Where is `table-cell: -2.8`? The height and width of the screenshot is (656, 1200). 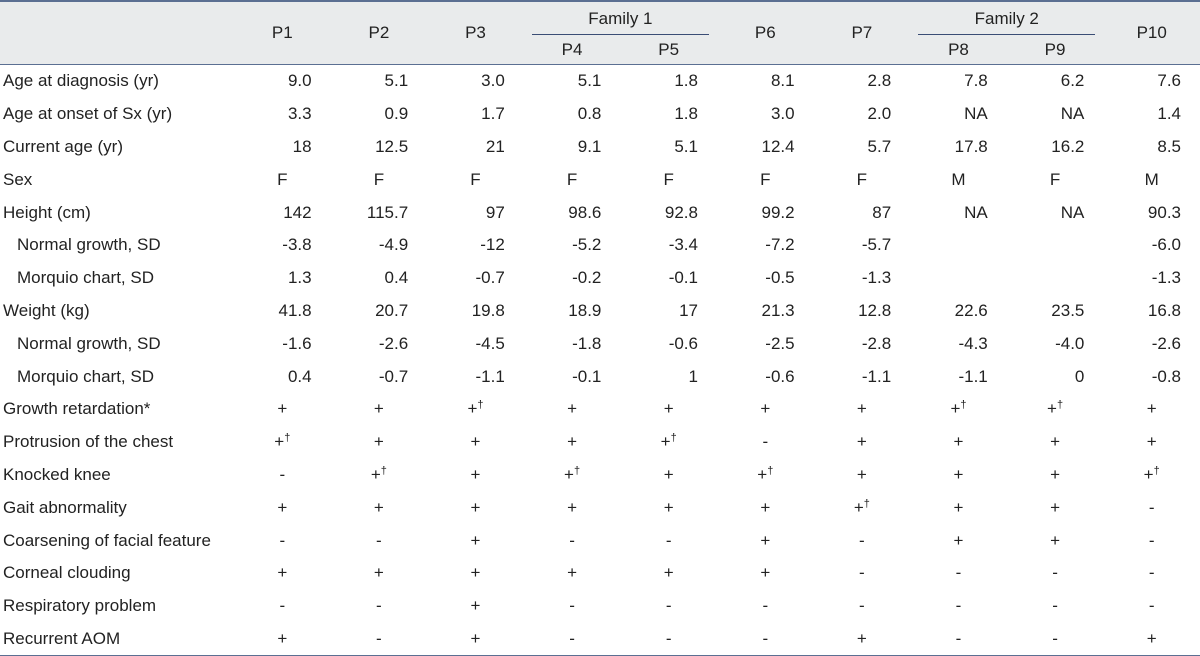 table-cell: -2.8 is located at coordinates (862, 343).